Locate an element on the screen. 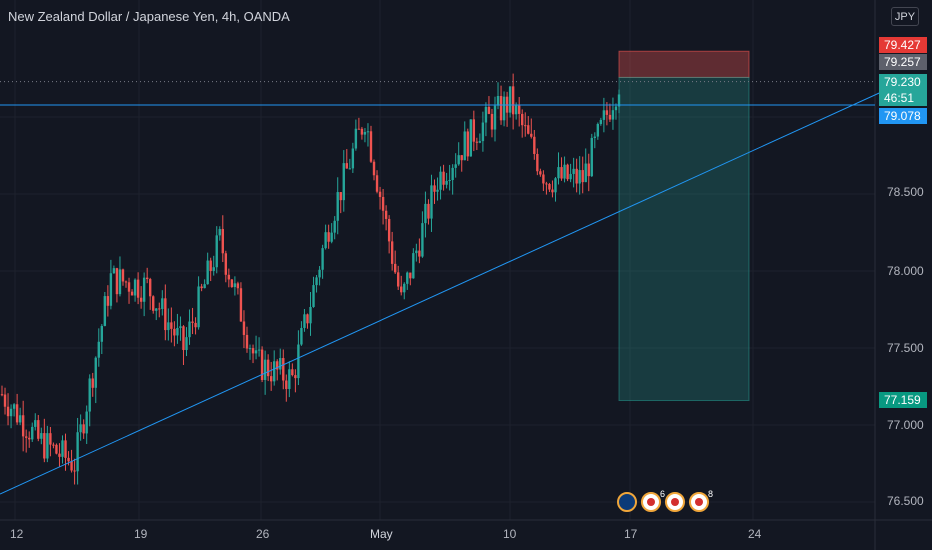 Image resolution: width=932 pixels, height=550 pixels. entry-label: 79.257 is located at coordinates (903, 62).